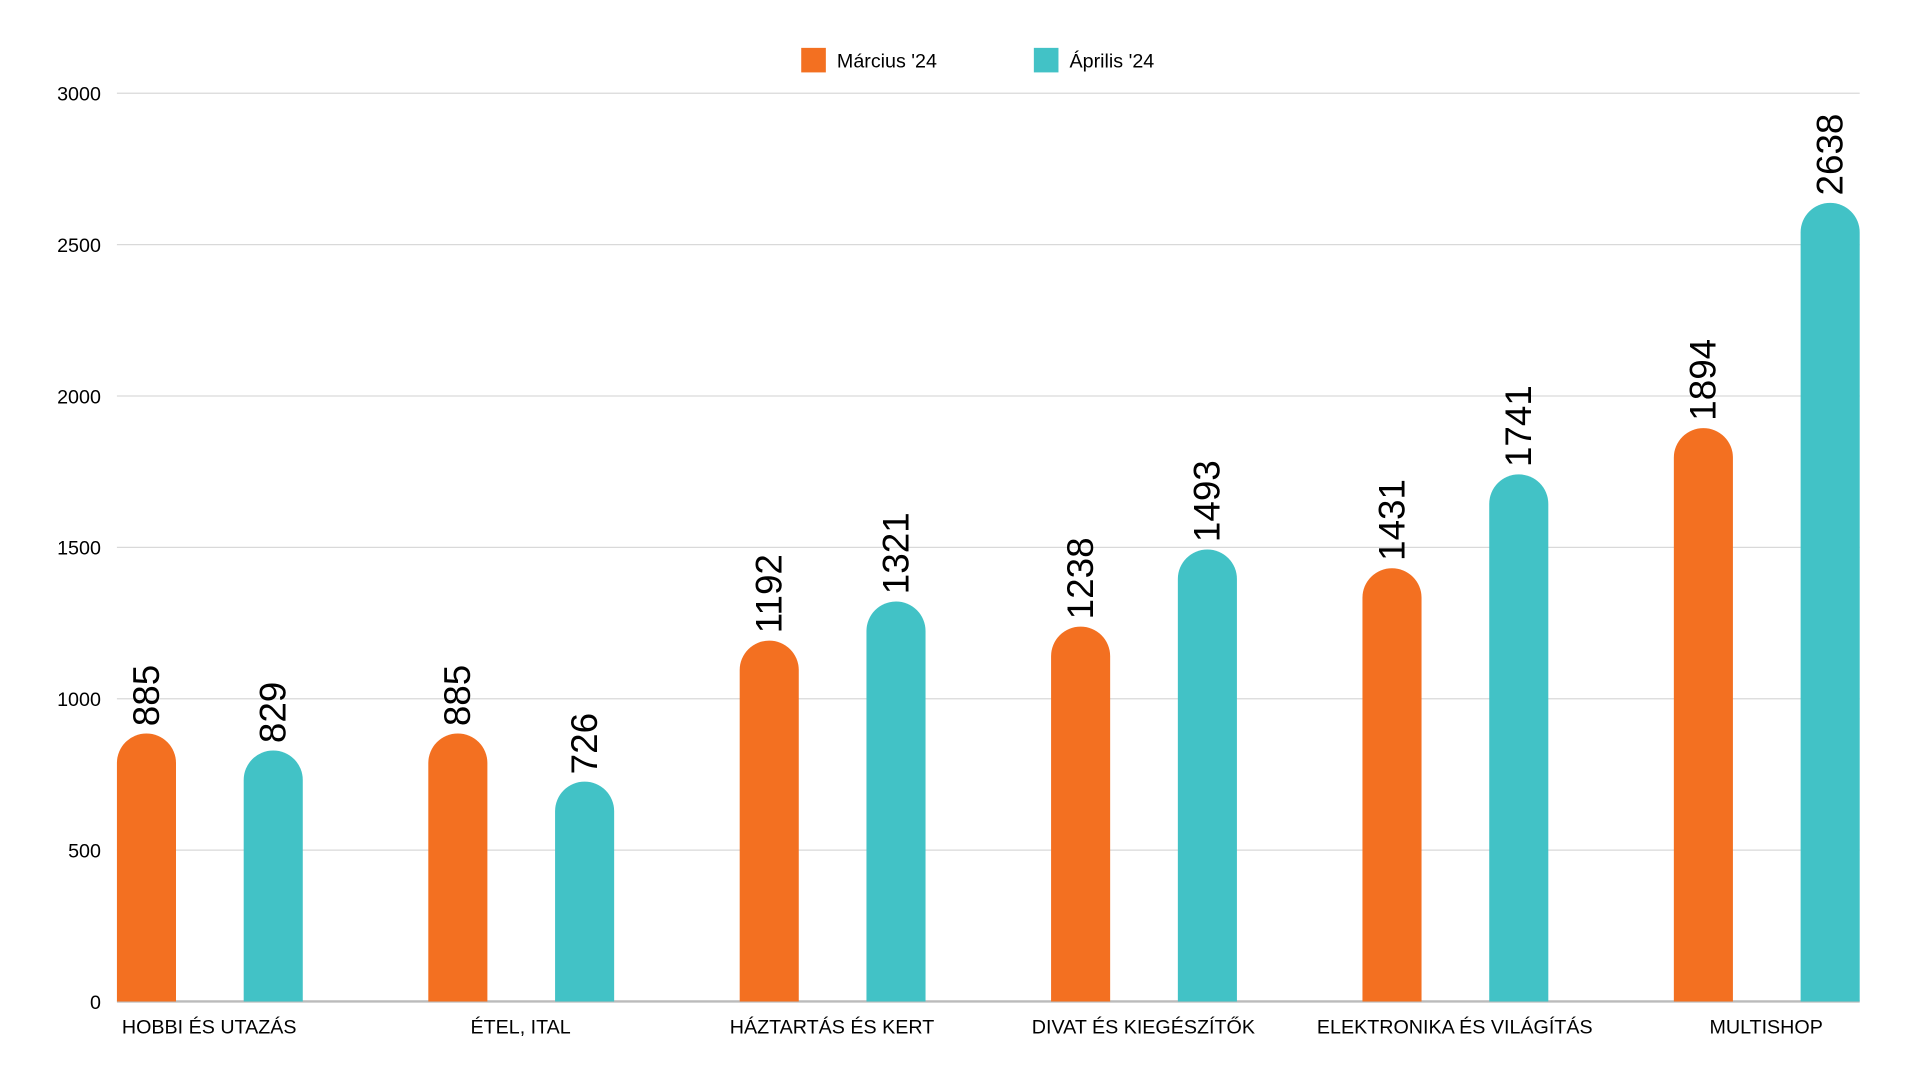 The height and width of the screenshot is (1080, 1920). I want to click on y-tick-label: 500, so click(84, 851).